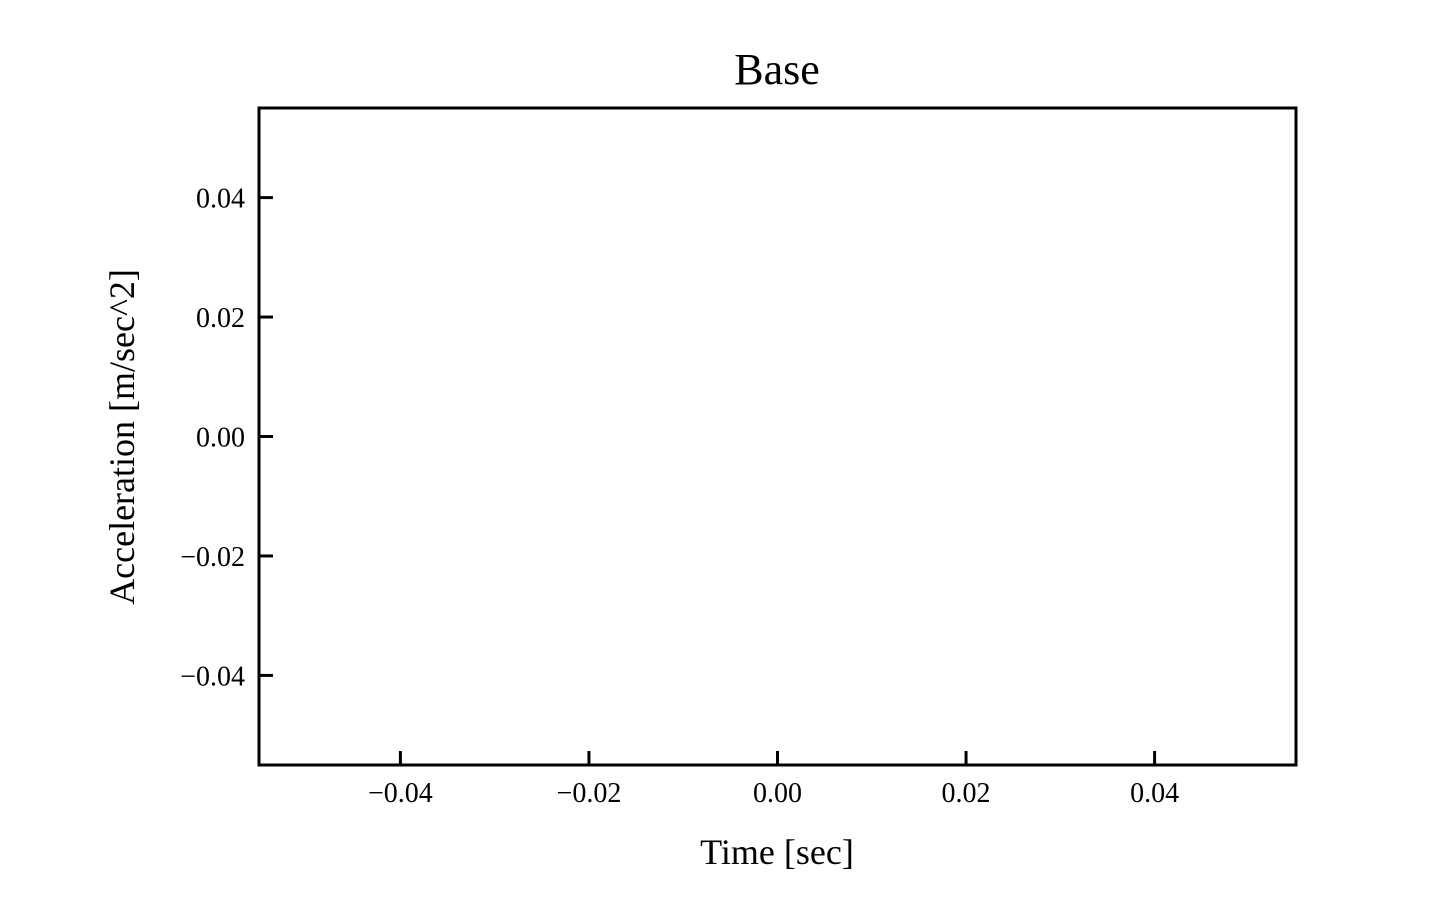 The height and width of the screenshot is (900, 1440). What do you see at coordinates (220, 199) in the screenshot?
I see `y-tick-label: 0.04` at bounding box center [220, 199].